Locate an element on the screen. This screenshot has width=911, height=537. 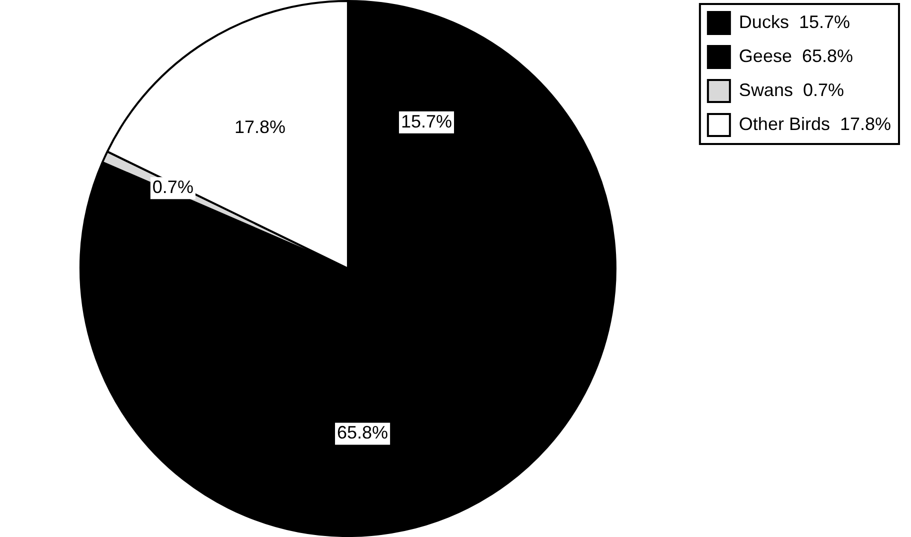
data-label: 0.7% is located at coordinates (173, 187).